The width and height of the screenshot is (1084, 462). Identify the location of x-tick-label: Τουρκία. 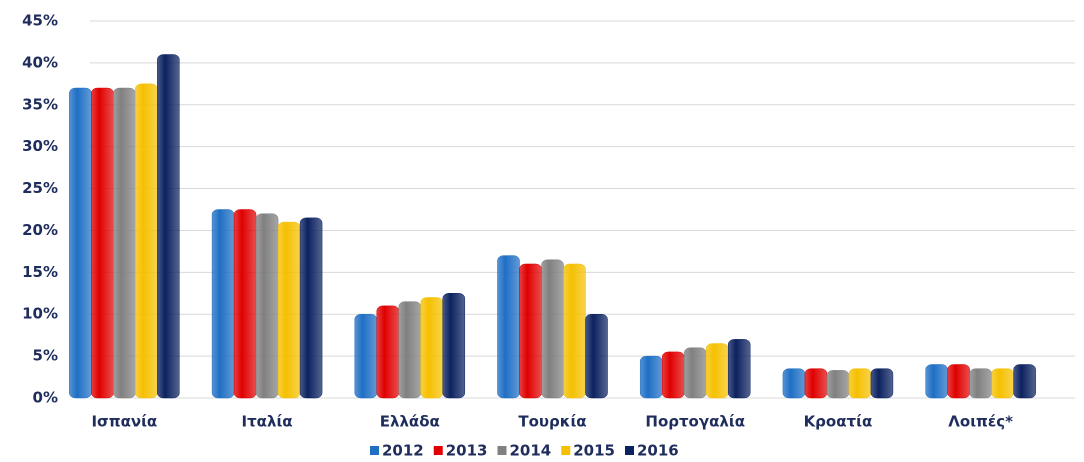
(552, 422).